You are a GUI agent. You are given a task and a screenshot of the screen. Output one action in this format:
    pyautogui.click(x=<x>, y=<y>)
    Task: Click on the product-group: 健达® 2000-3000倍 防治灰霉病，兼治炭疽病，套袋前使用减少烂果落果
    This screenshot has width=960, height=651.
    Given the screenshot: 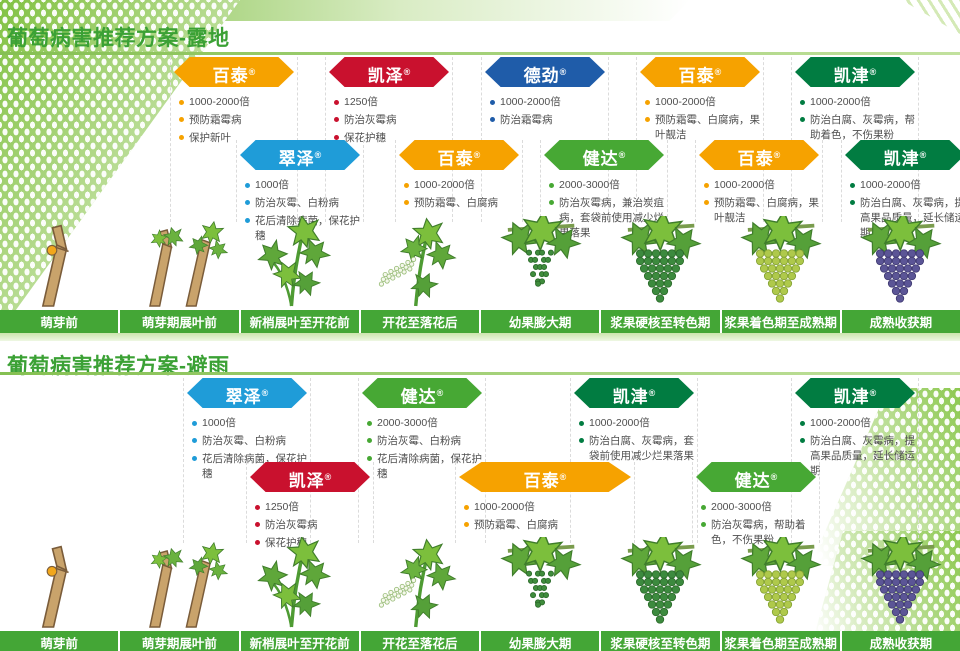 What is the action you would take?
    pyautogui.click(x=604, y=189)
    